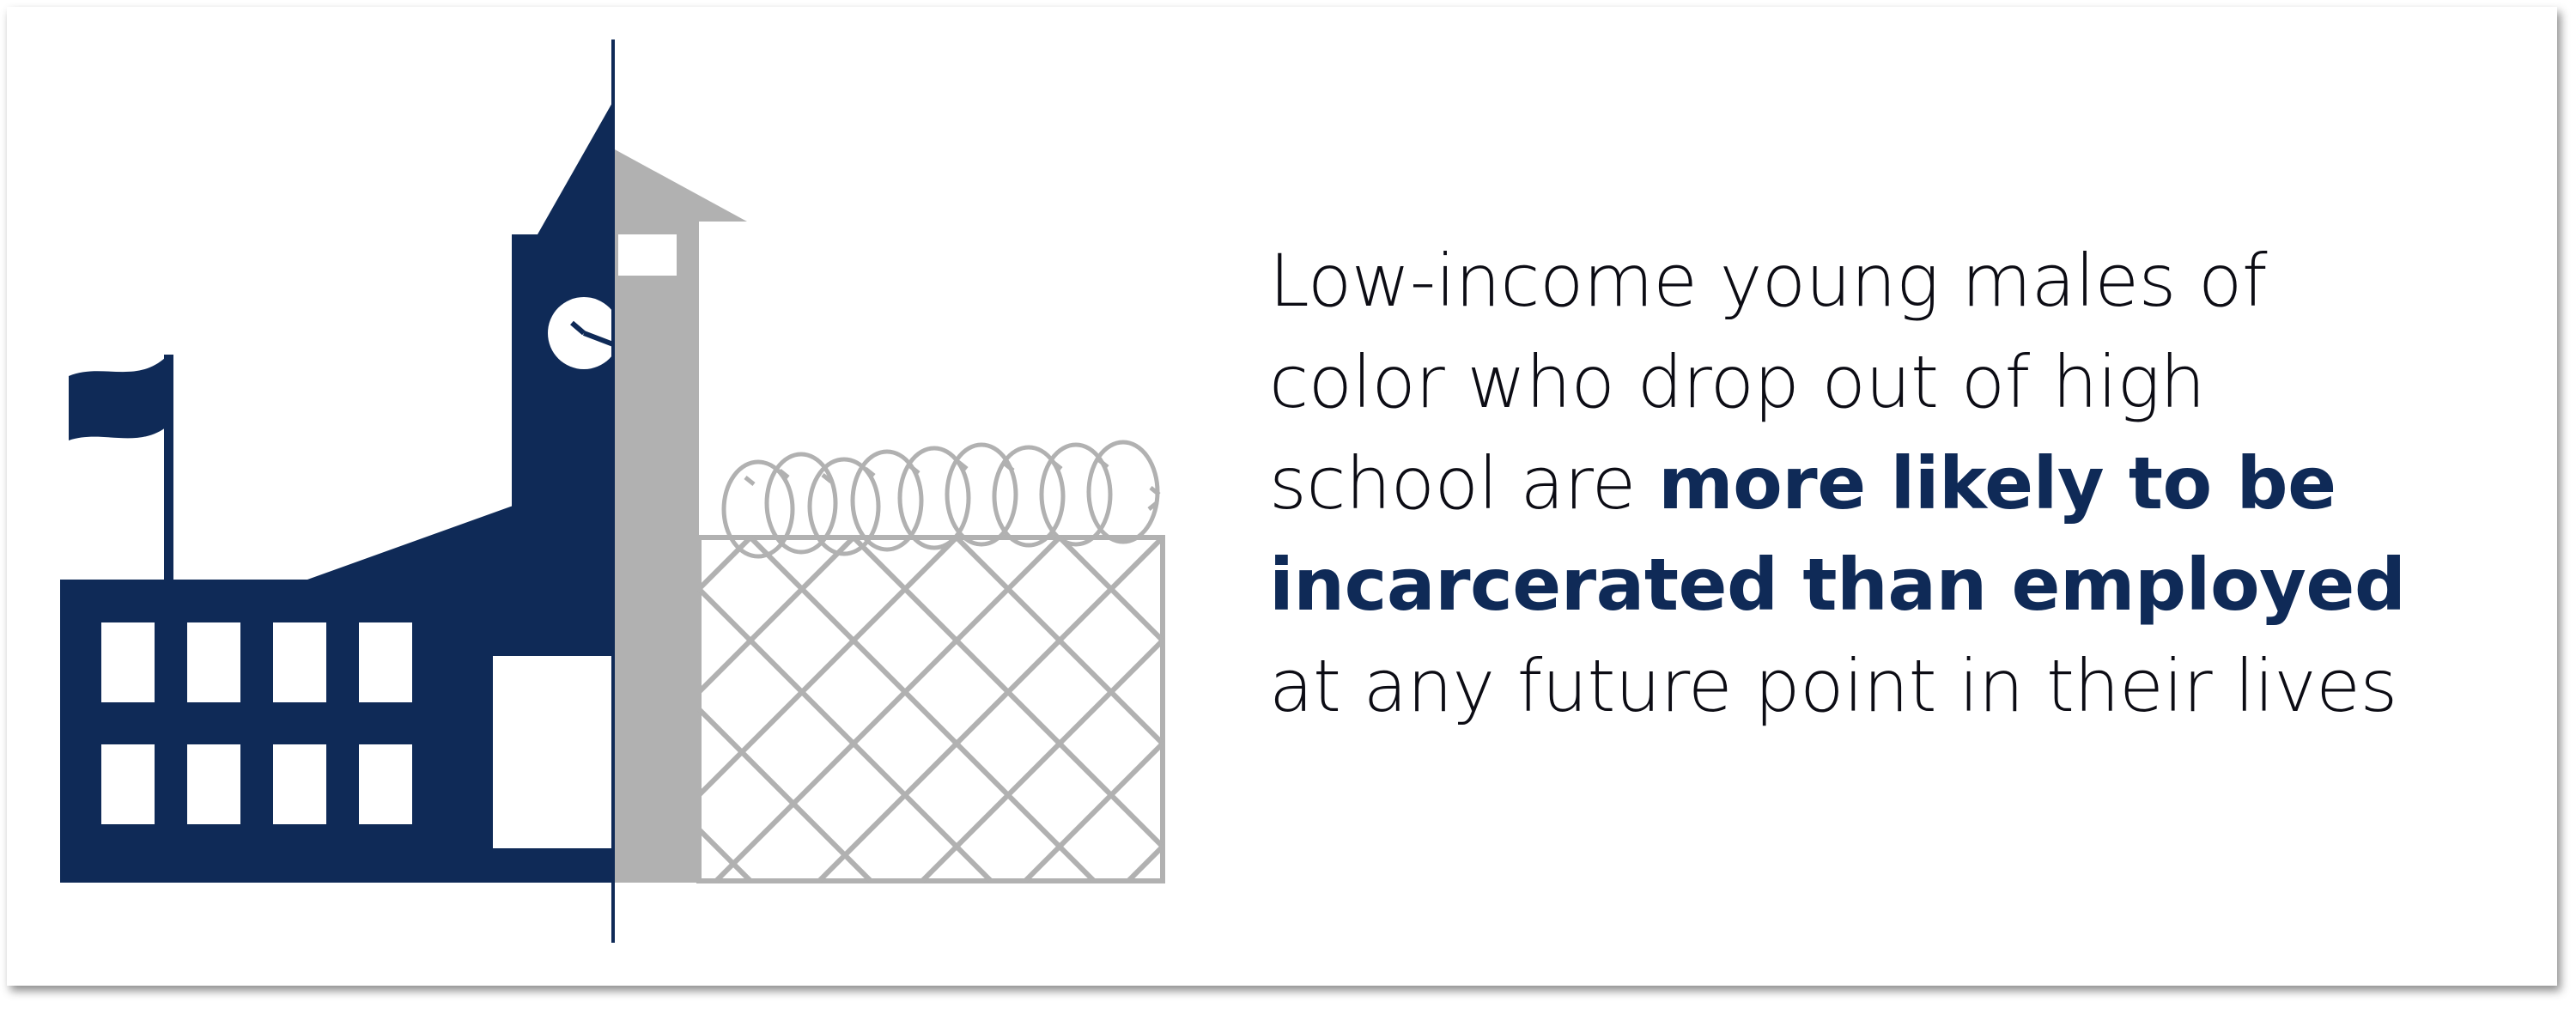 Image resolution: width=2576 pixels, height=1014 pixels. What do you see at coordinates (656, 552) in the screenshot?
I see `guard-tower` at bounding box center [656, 552].